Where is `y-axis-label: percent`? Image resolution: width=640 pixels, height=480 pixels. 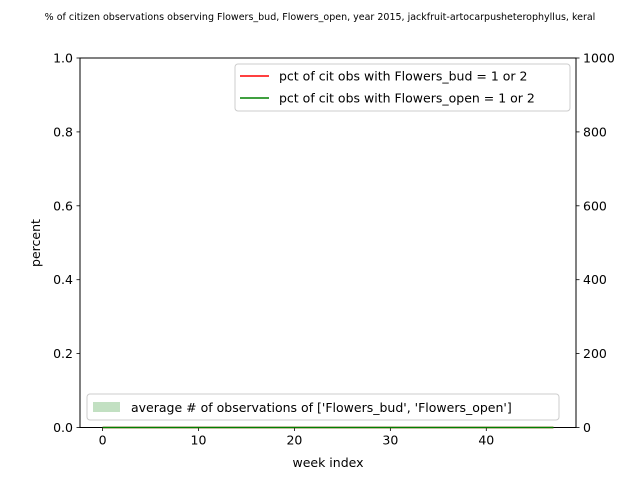
y-axis-label: percent is located at coordinates (35, 243).